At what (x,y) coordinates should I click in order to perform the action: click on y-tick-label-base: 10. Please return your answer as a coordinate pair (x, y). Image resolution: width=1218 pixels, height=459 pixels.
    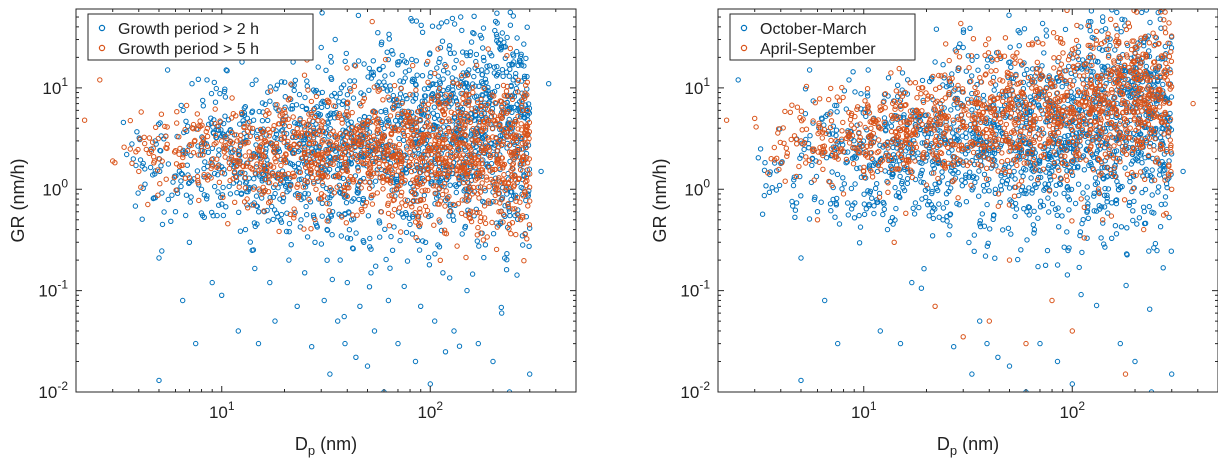
    Looking at the image, I should click on (47, 392).